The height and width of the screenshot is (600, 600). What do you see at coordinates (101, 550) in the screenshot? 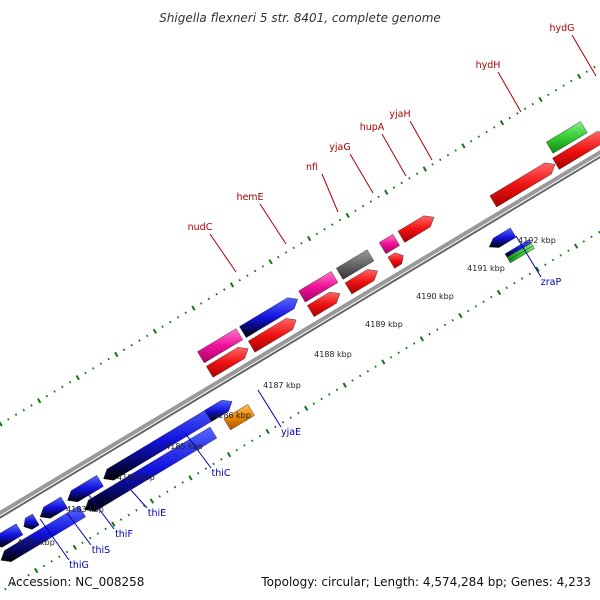
I see `gene-label-thiS: thiS` at bounding box center [101, 550].